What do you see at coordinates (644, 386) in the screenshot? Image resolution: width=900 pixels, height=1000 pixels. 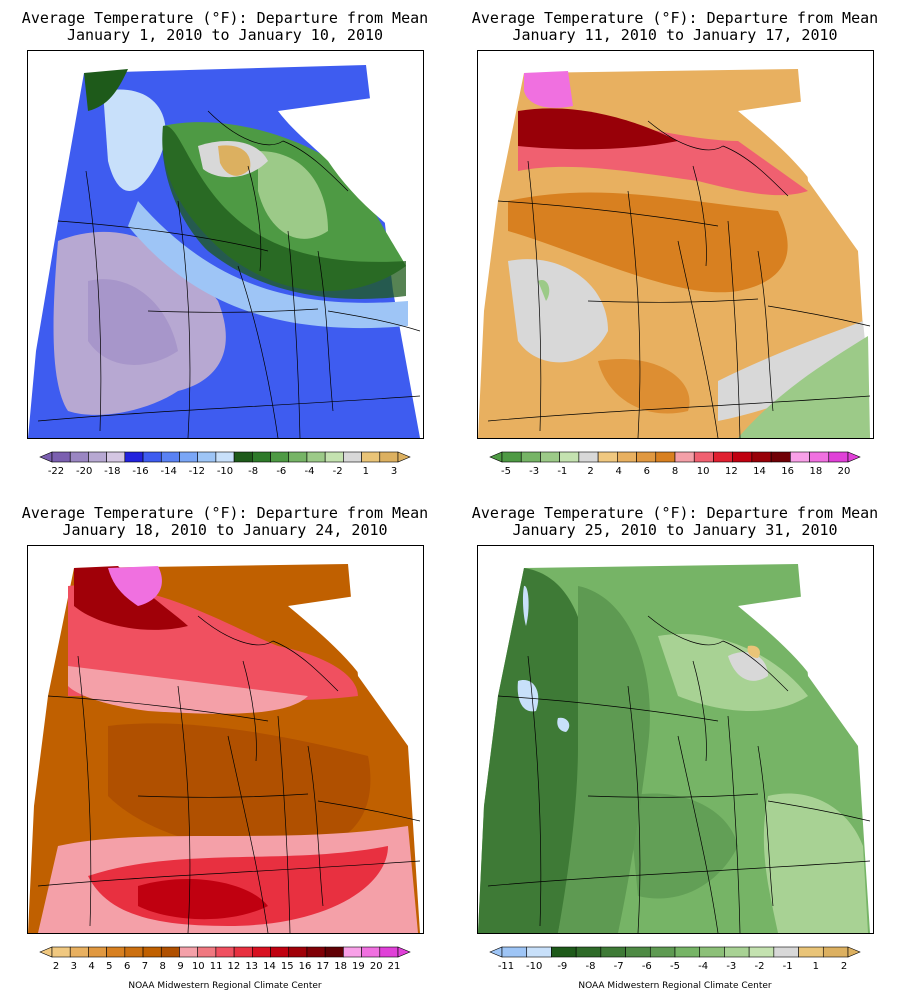 I see `shade-orange-dark2` at bounding box center [644, 386].